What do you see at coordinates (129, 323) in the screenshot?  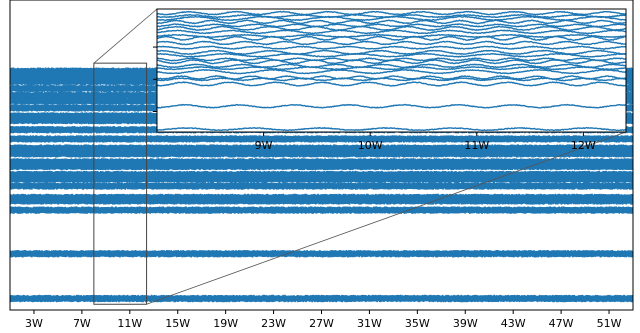 I see `x-tick-label: 11W` at bounding box center [129, 323].